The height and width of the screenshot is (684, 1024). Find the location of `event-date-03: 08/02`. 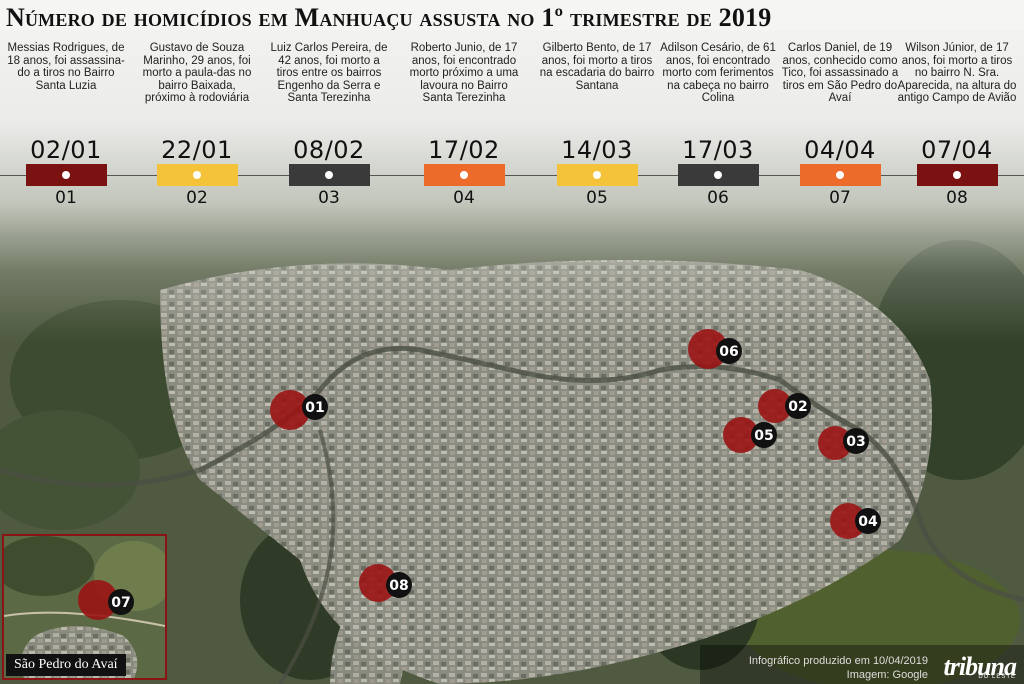

event-date-03: 08/02 is located at coordinates (329, 150).